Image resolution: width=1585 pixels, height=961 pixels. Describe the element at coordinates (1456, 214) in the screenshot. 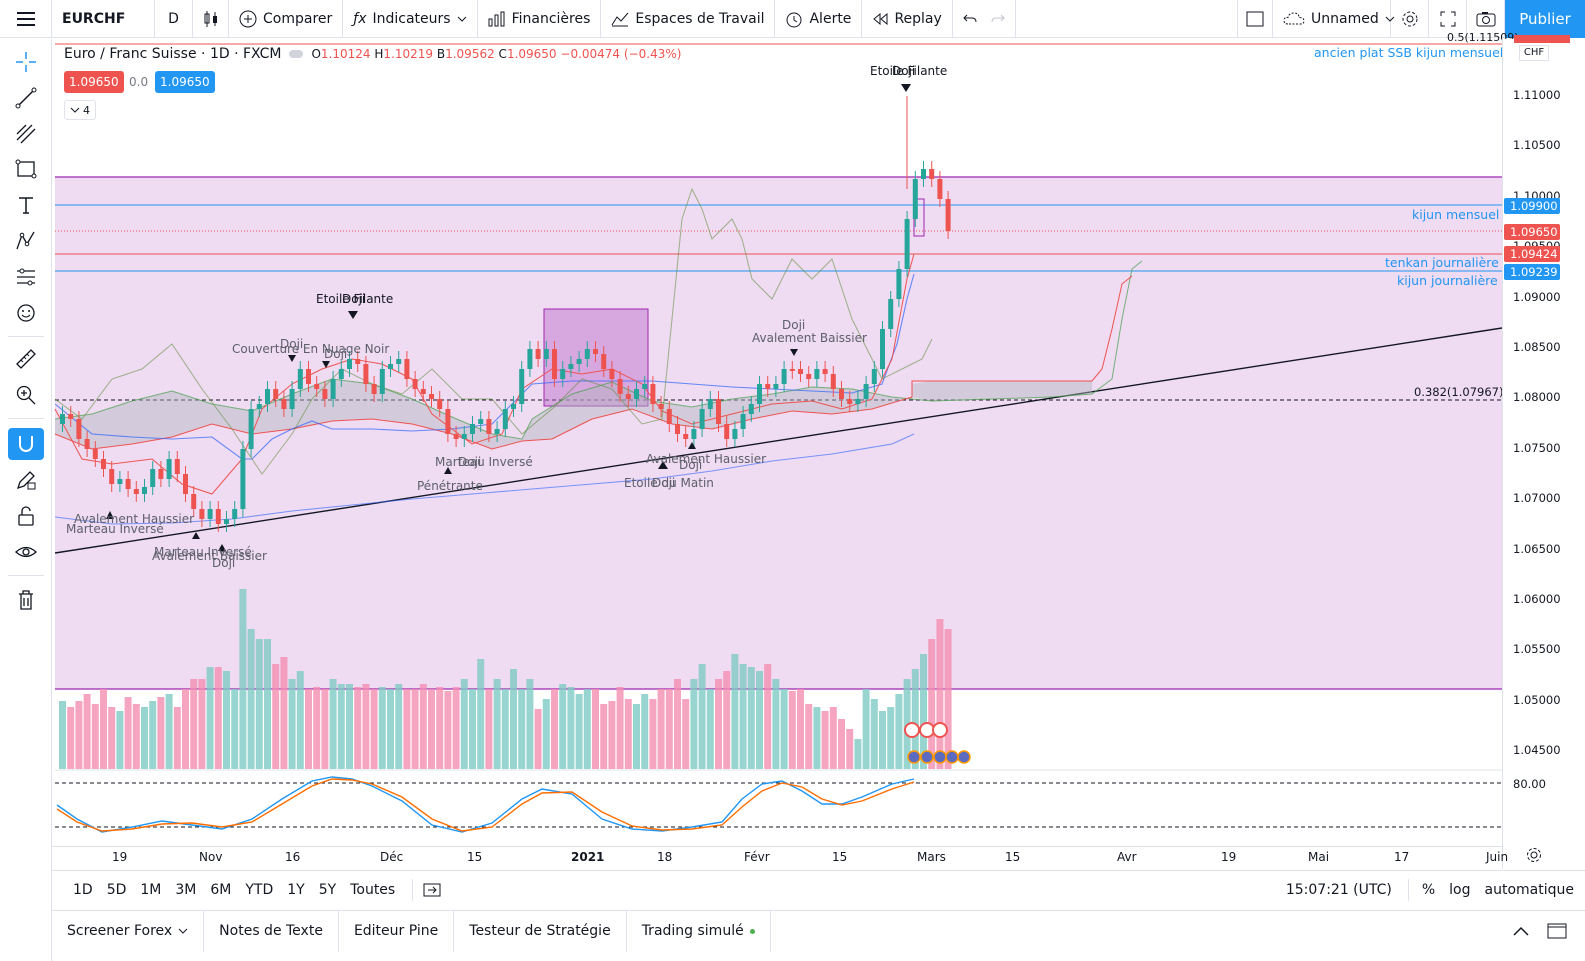

I see `annotation-kijun-mensuel: kijun mensuel` at that location.